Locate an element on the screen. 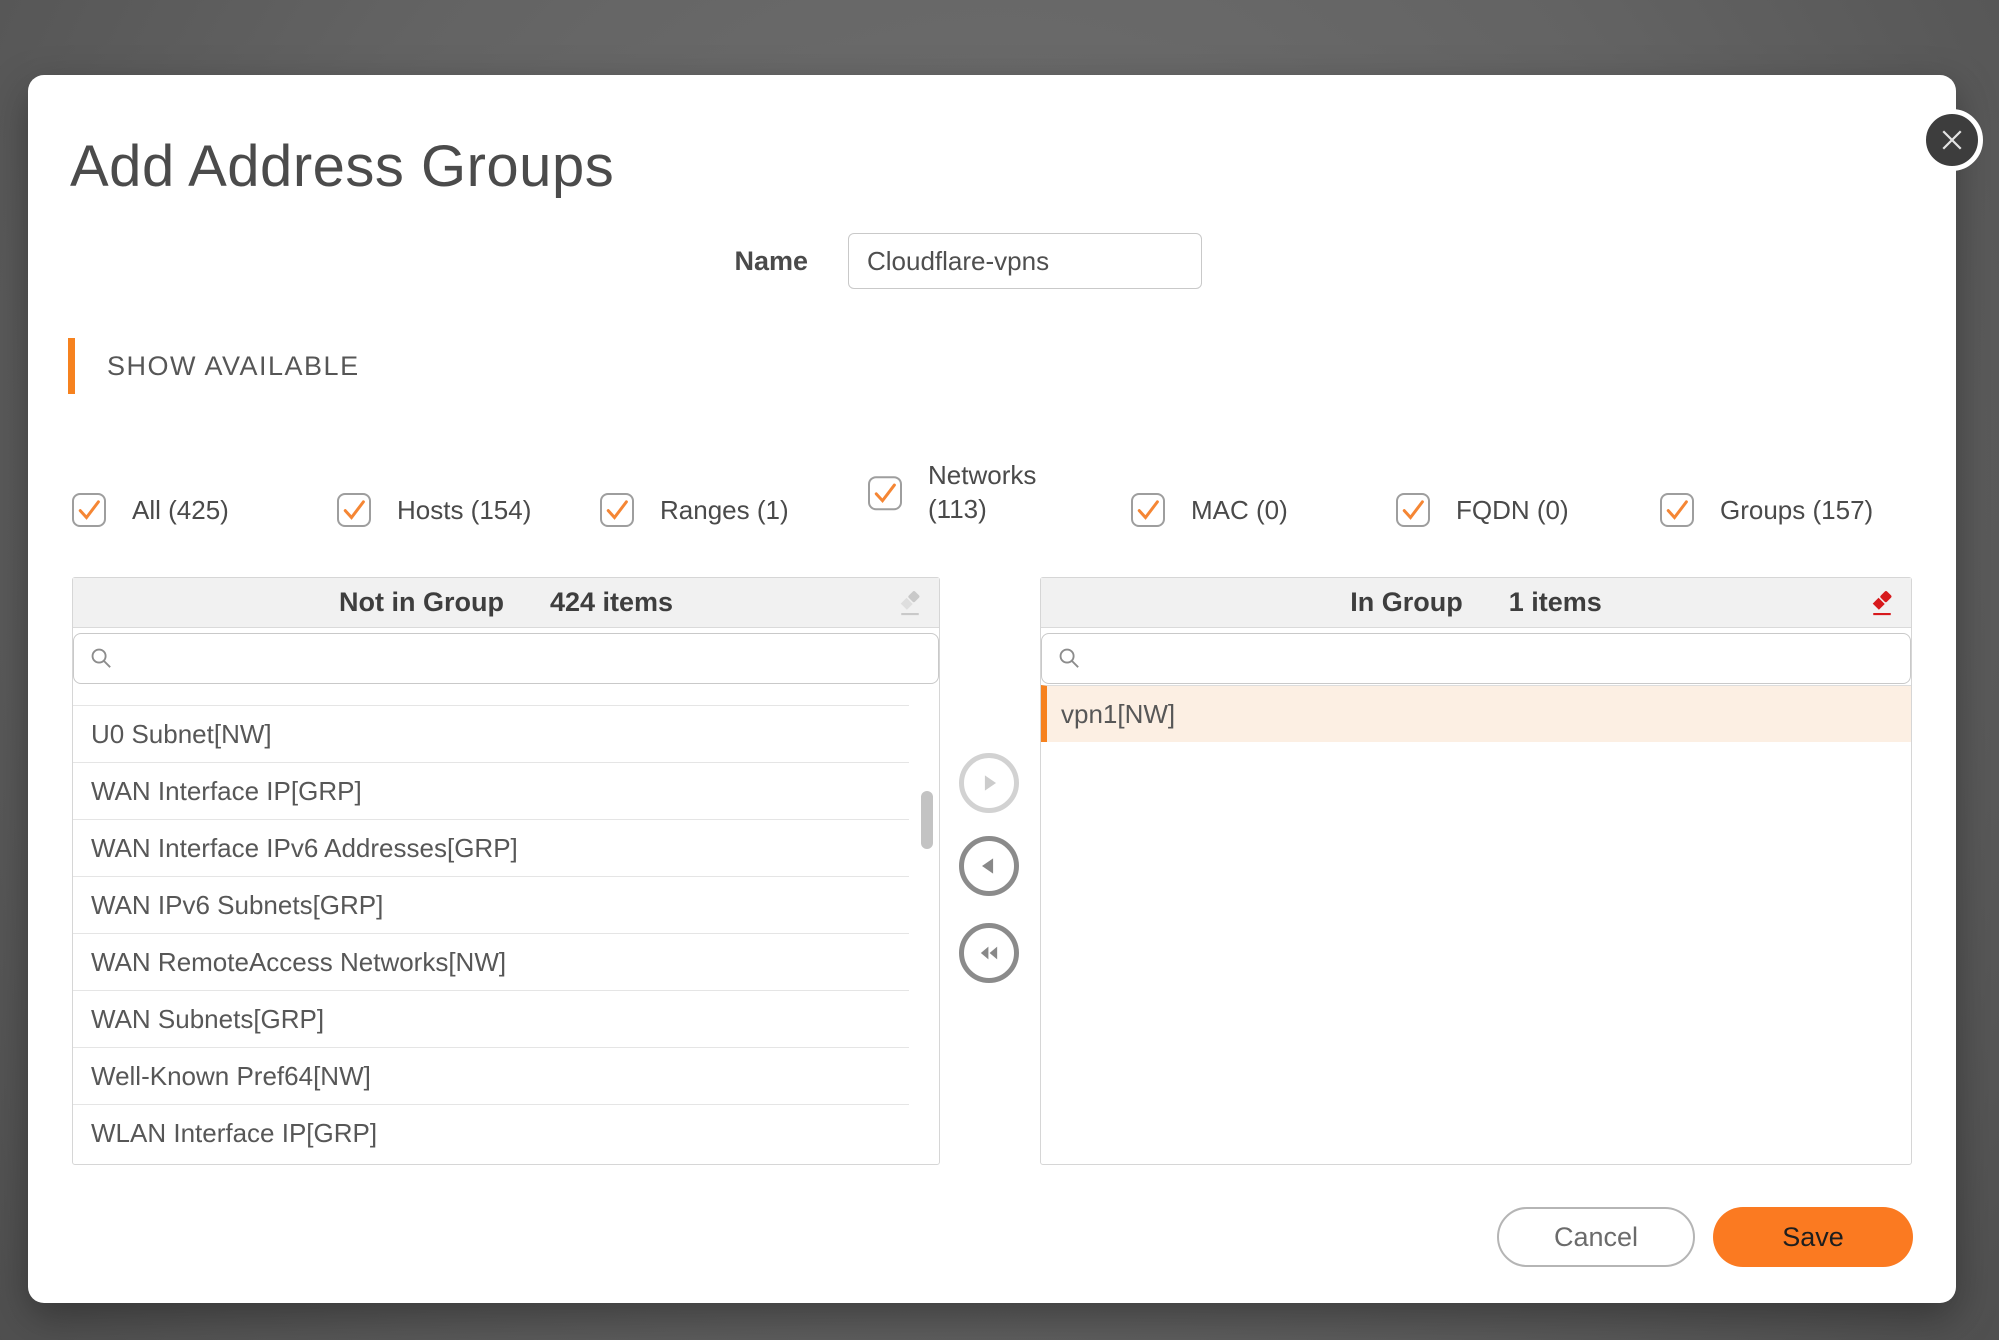  not-in-group-search is located at coordinates (506, 658).